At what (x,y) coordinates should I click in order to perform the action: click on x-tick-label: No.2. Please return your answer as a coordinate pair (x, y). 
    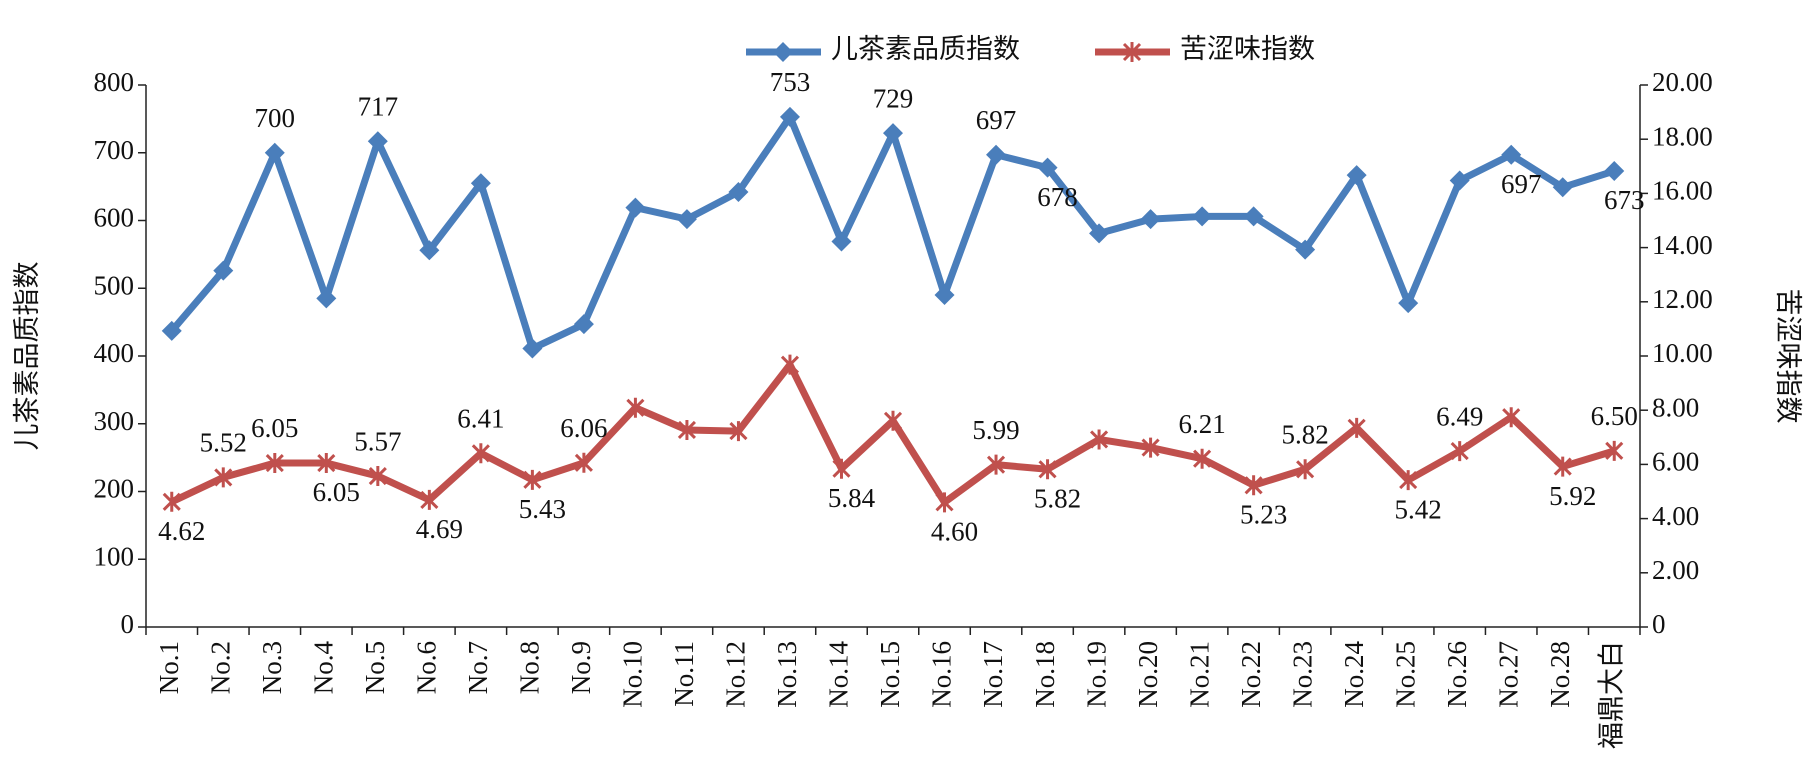
    Looking at the image, I should click on (220, 667).